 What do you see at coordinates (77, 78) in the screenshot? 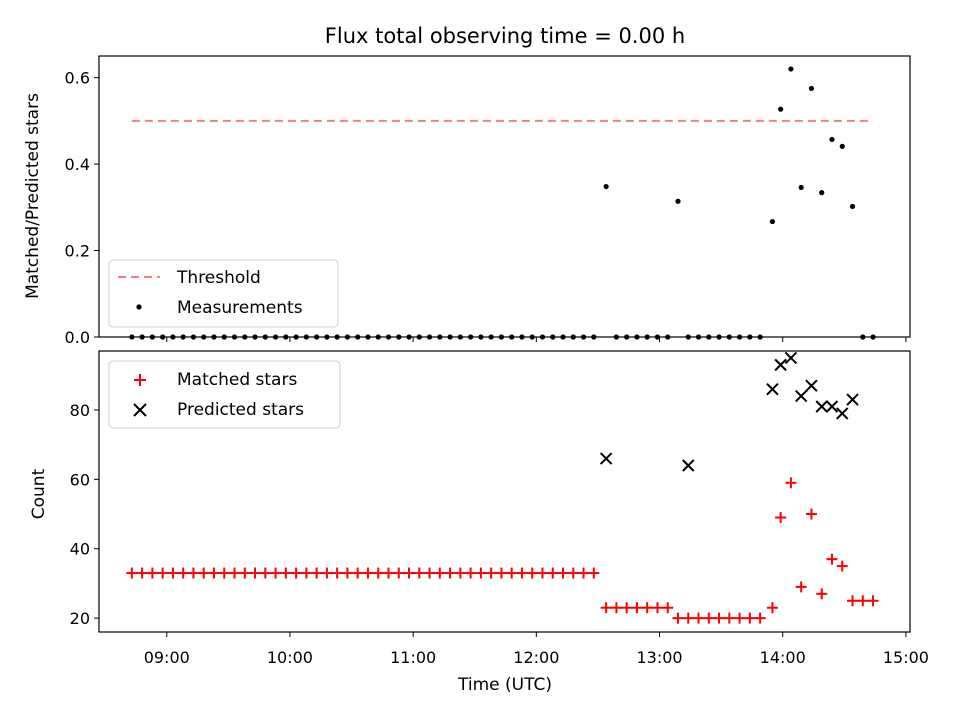
I see `top-y-tick-label: 0.6` at bounding box center [77, 78].